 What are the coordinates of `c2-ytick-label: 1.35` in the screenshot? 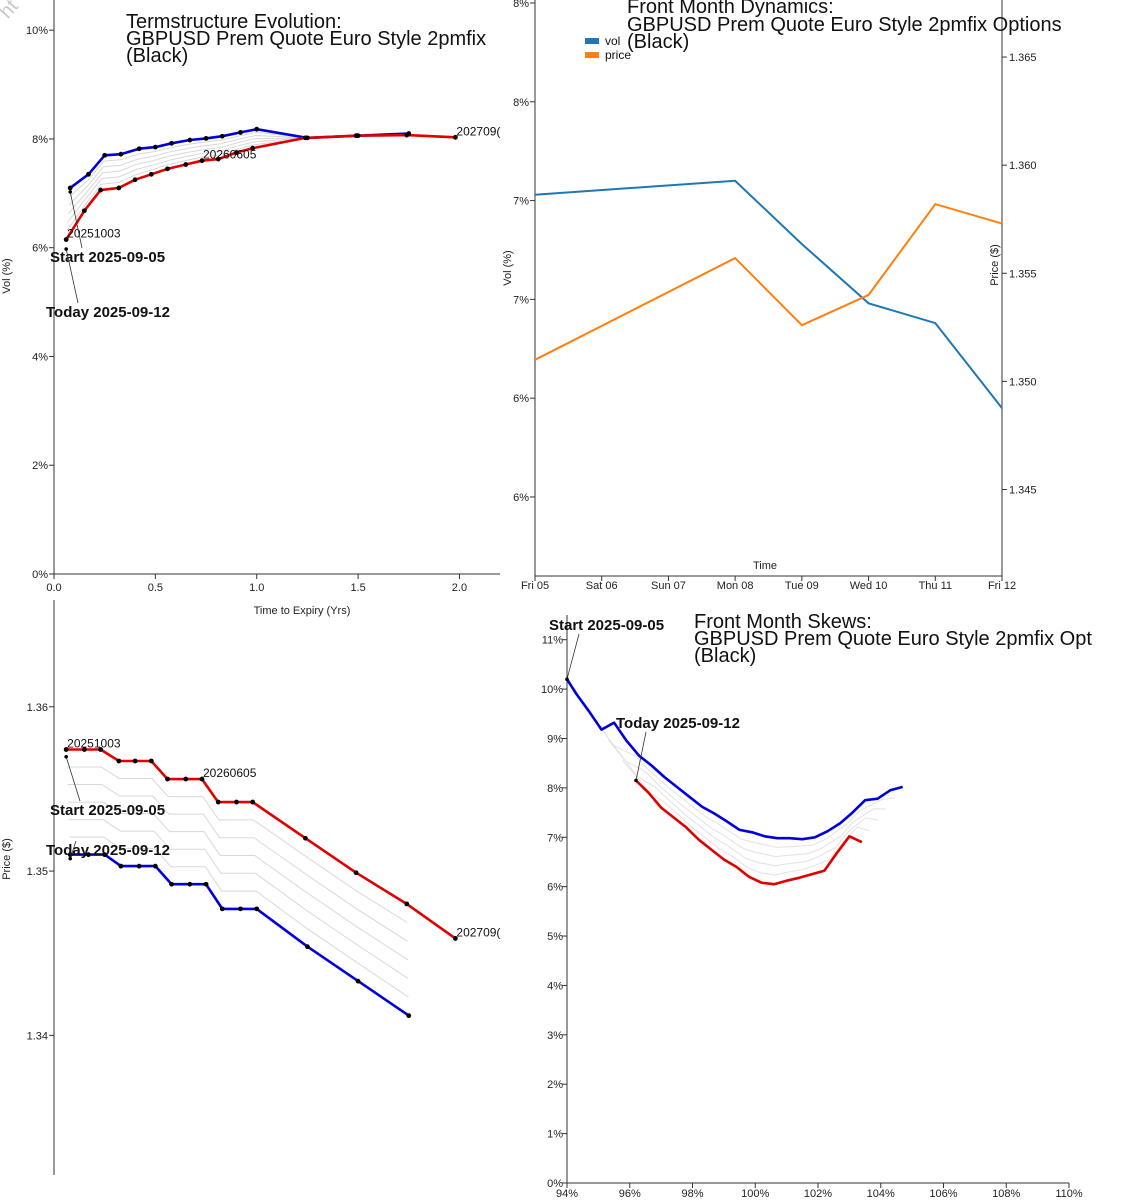 It's located at (37, 872).